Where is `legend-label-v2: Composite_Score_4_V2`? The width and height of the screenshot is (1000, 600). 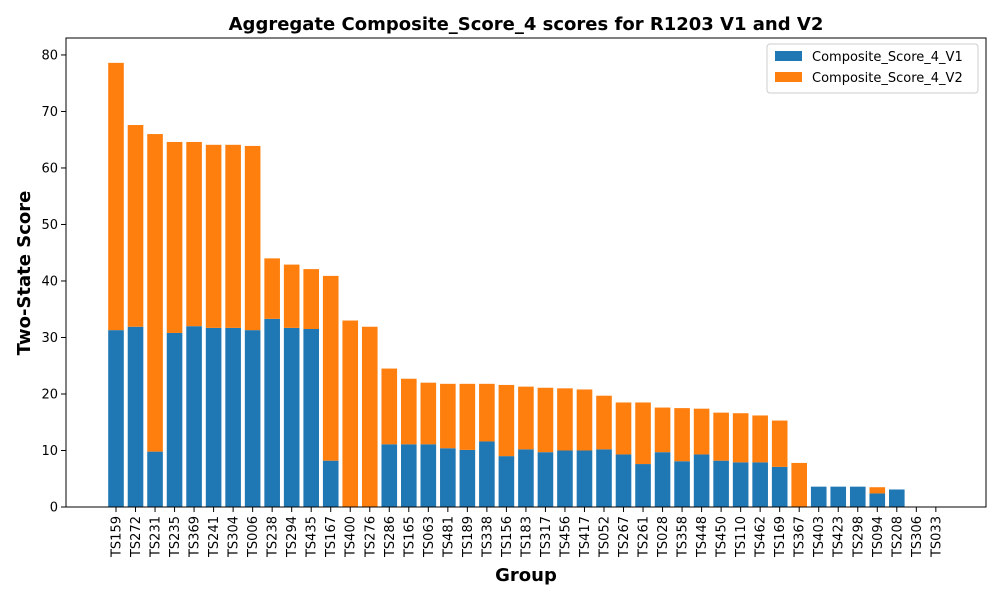
legend-label-v2: Composite_Score_4_V2 is located at coordinates (887, 78).